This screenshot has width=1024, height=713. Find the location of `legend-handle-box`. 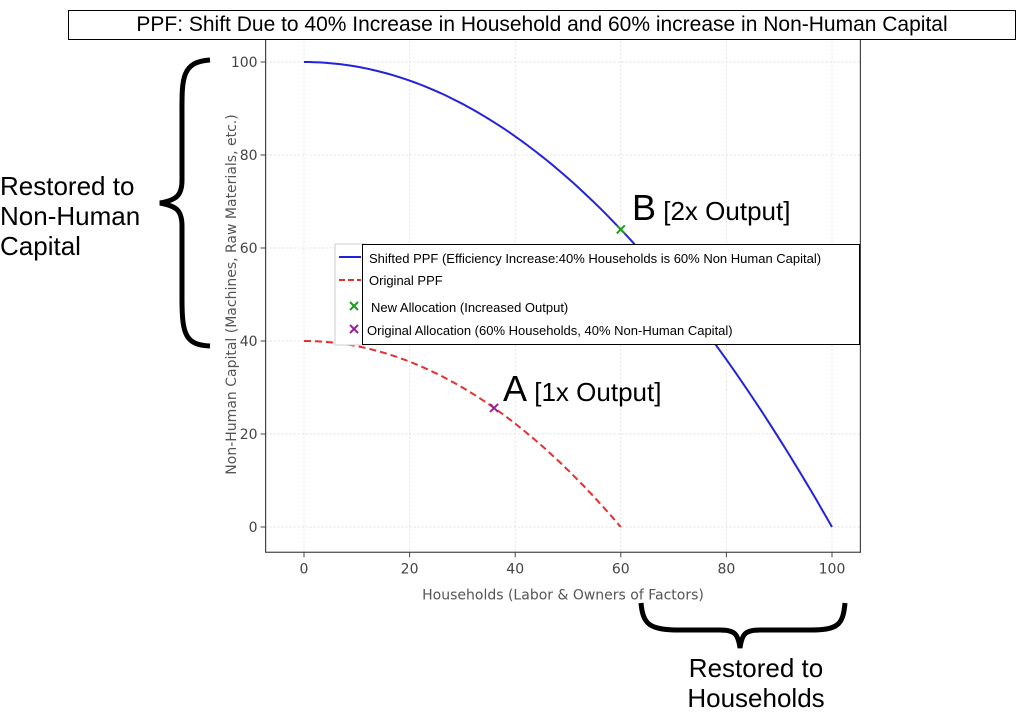

legend-handle-box is located at coordinates (350, 294).